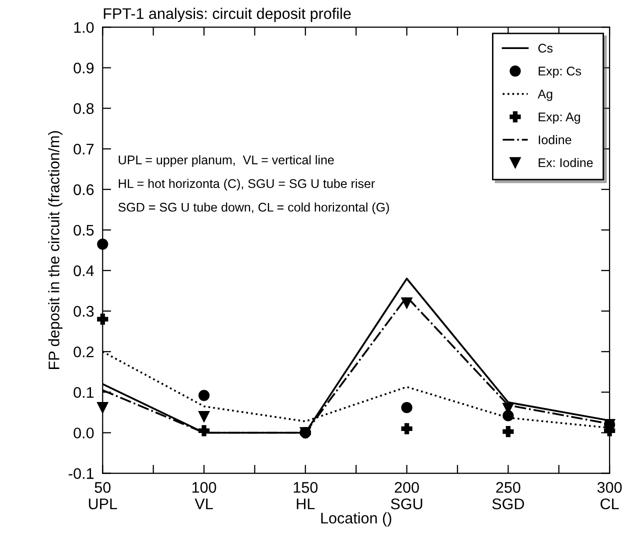 Image resolution: width=622 pixels, height=544 pixels. I want to click on legend-label: Iodine, so click(555, 139).